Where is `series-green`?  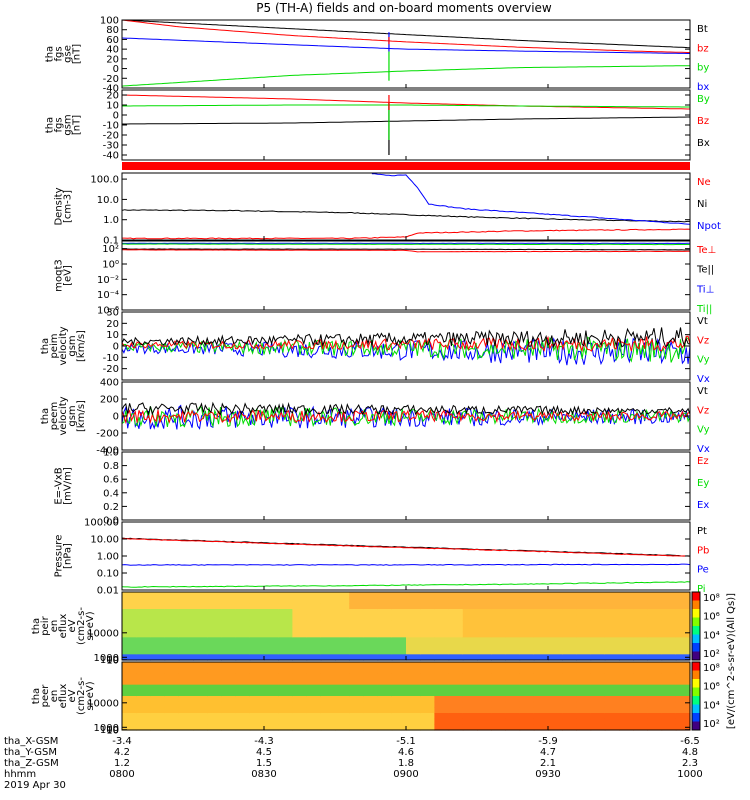 series-green is located at coordinates (406, 349).